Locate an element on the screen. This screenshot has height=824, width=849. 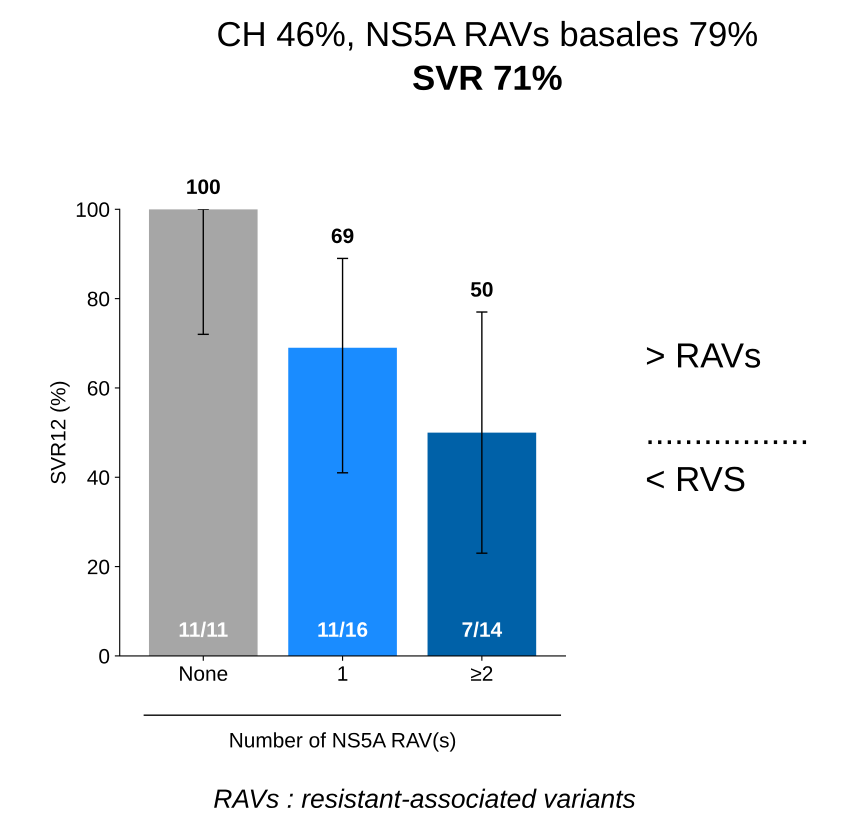
y-tick-label: 100 is located at coordinates (93, 210).